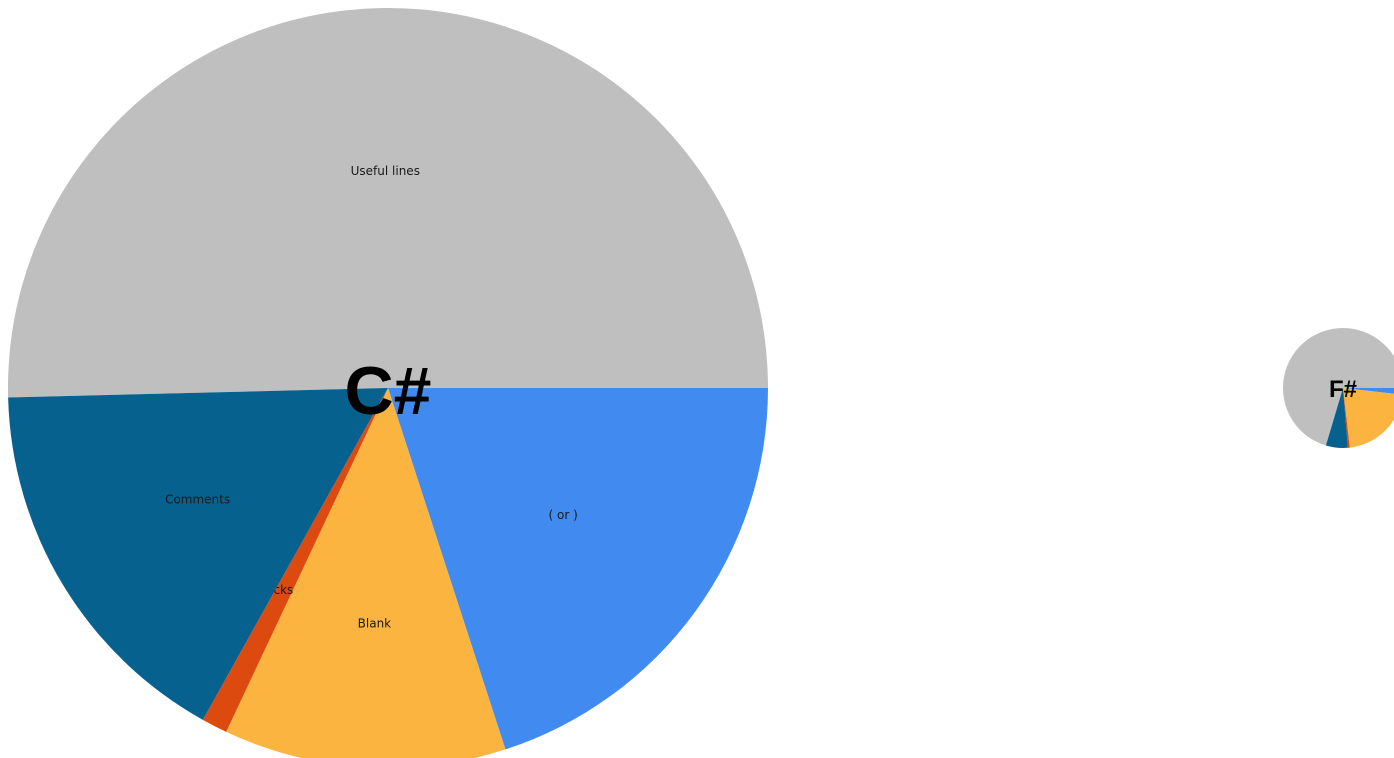  I want to click on pie-slice-c-null-checks, so click(295, 560).